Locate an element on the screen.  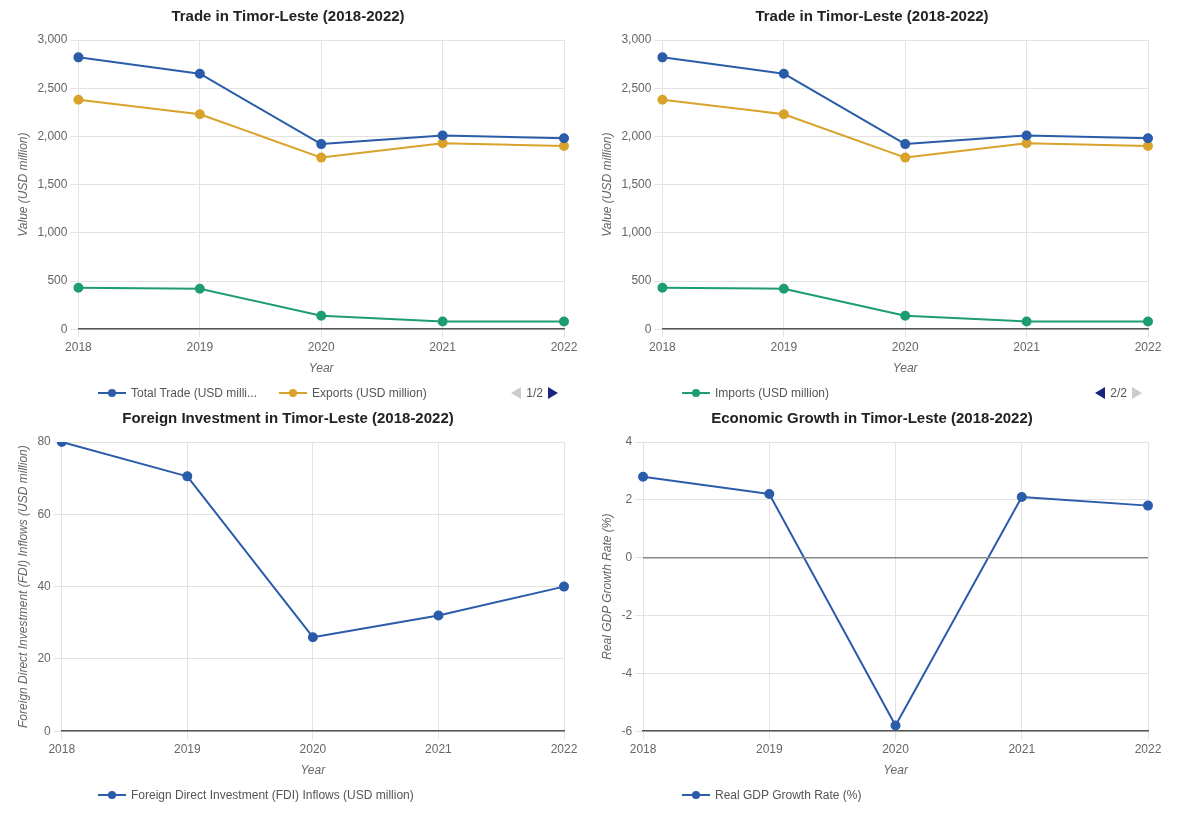
text: 1/2 is located at coordinates (534, 393).